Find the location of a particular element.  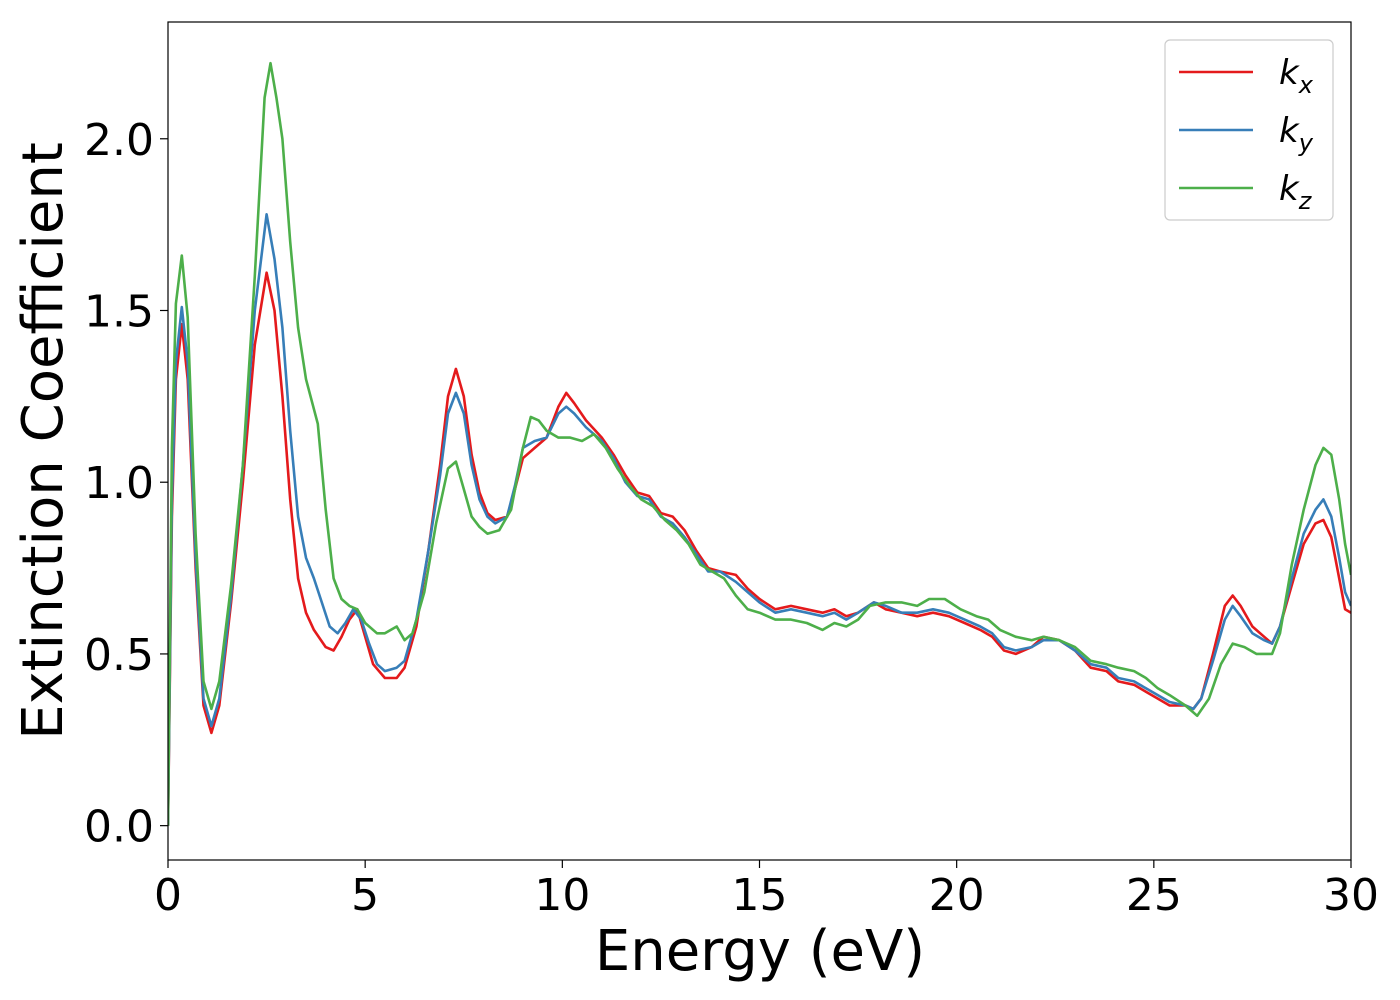

x-tick-label: 0 is located at coordinates (168, 895).